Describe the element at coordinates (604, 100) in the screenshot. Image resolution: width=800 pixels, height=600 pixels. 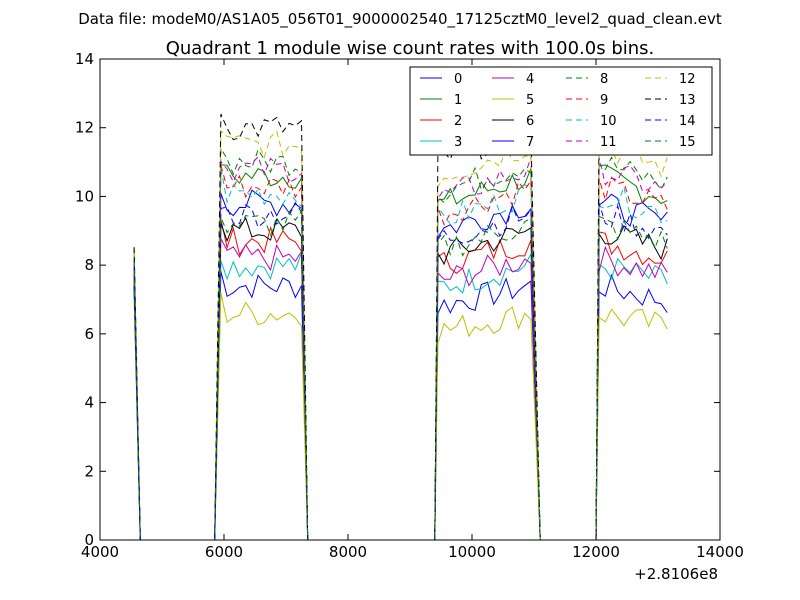
I see `legend-label-9: 9` at that location.